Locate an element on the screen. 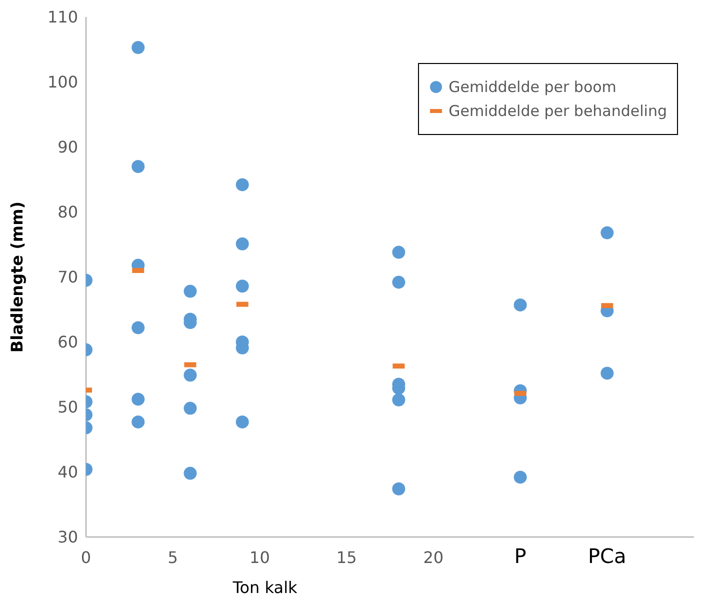 This screenshot has height=609, width=704. x-tick-label: P is located at coordinates (520, 556).